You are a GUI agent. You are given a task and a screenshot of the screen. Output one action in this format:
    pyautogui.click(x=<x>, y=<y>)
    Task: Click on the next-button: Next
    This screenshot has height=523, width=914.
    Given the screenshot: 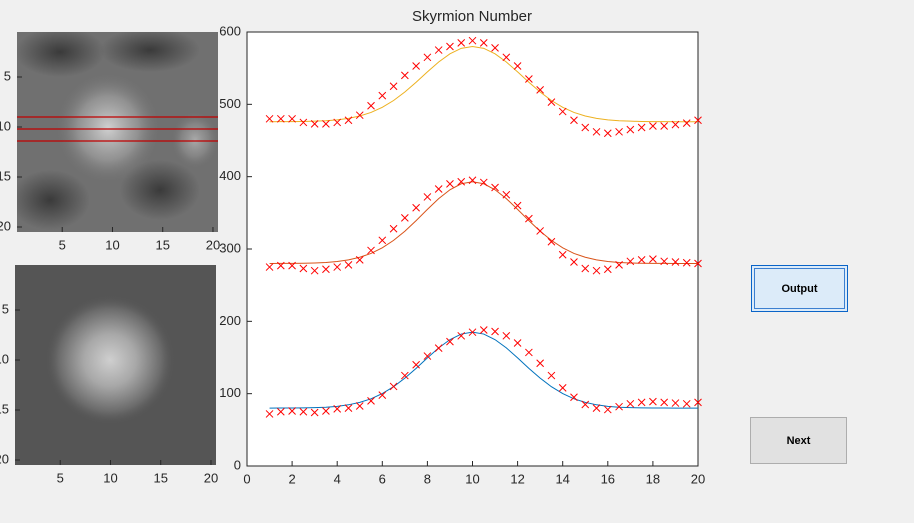 What is the action you would take?
    pyautogui.click(x=798, y=440)
    